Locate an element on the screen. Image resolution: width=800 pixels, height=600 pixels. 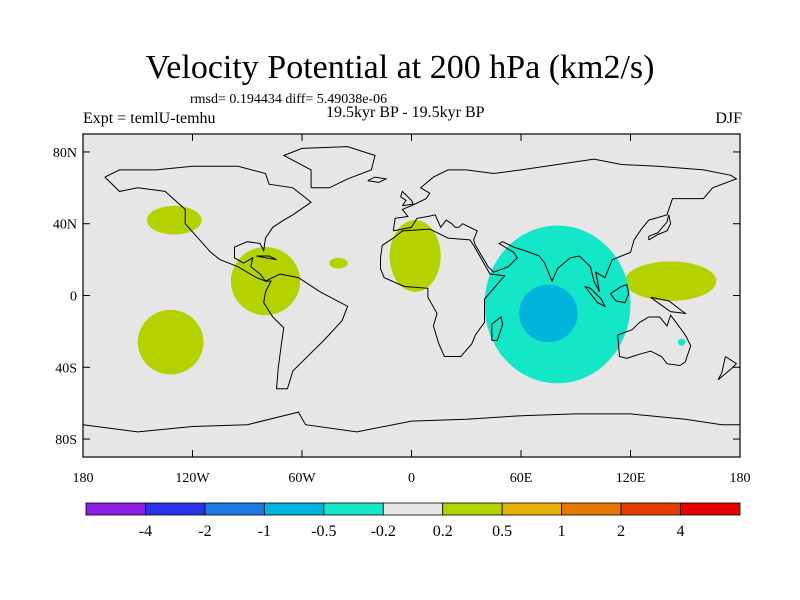
coast-indonesia-sumatra is located at coordinates (595, 297).